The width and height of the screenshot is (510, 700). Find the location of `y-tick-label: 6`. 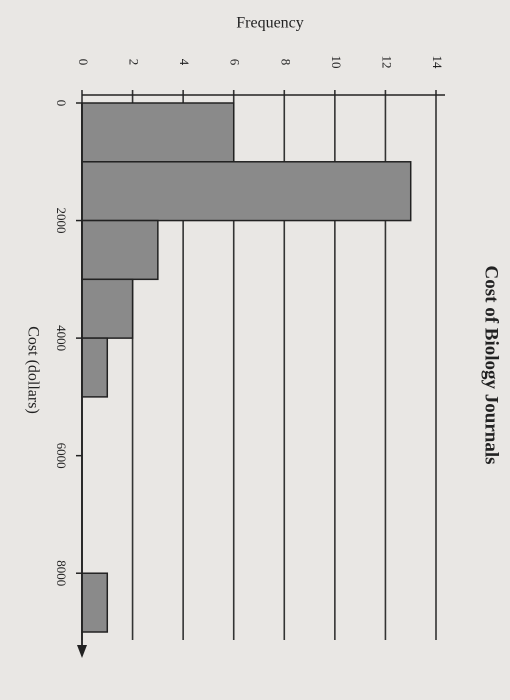

y-tick-label: 6 is located at coordinates (235, 62).